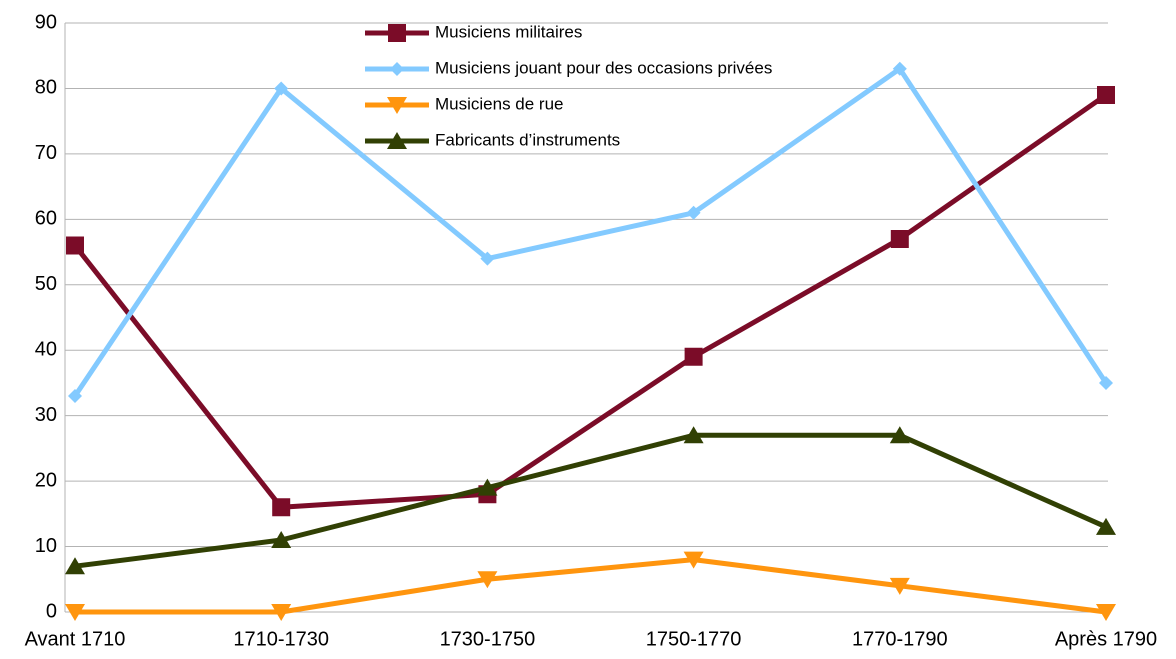  Describe the element at coordinates (46, 219) in the screenshot. I see `y-tick-label: 60` at that location.